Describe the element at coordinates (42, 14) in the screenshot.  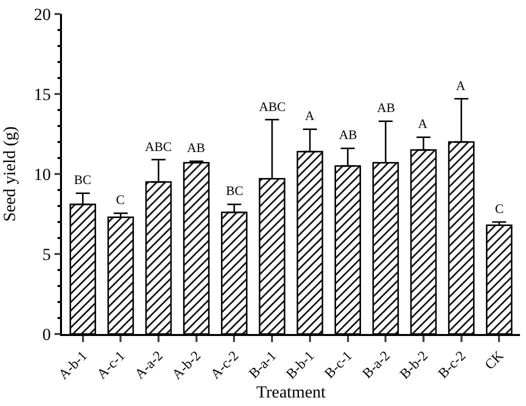
I see `y-tick-label: 20` at that location.